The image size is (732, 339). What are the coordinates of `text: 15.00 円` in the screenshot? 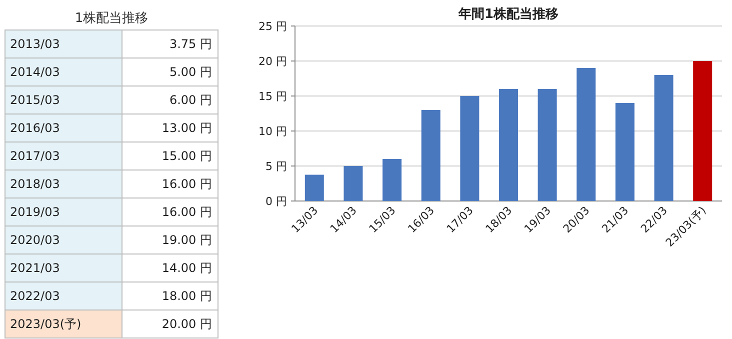 It's located at (187, 156).